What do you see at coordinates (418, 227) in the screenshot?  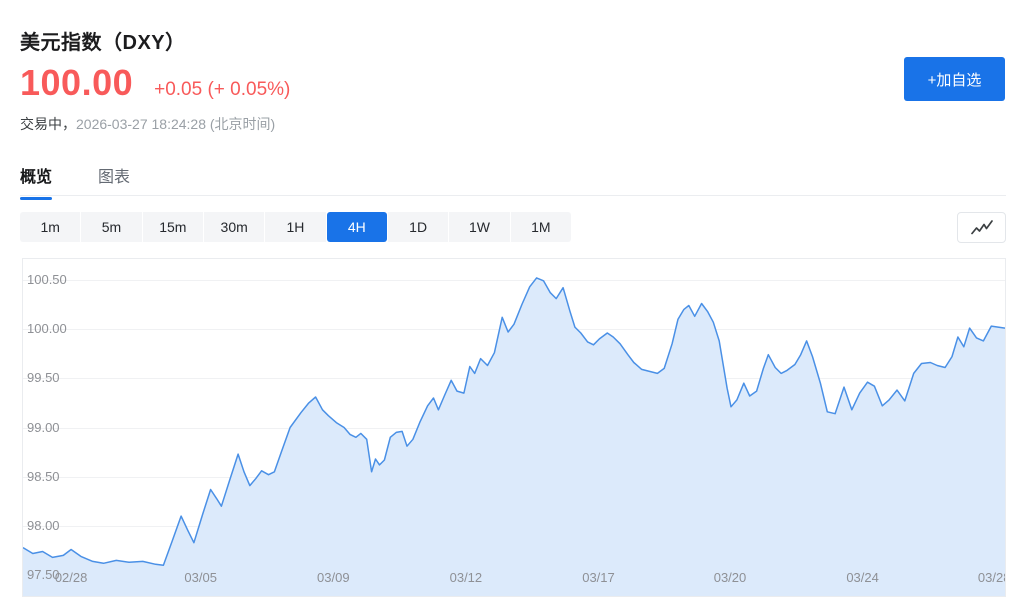 I see `interval-button-1D: 1D` at bounding box center [418, 227].